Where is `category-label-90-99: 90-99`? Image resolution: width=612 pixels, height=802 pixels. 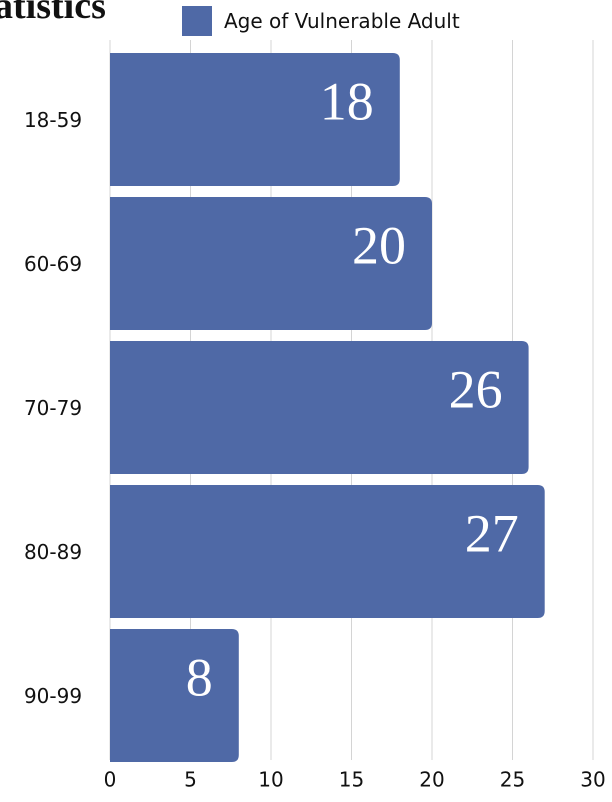 category-label-90-99: 90-99 is located at coordinates (53, 696).